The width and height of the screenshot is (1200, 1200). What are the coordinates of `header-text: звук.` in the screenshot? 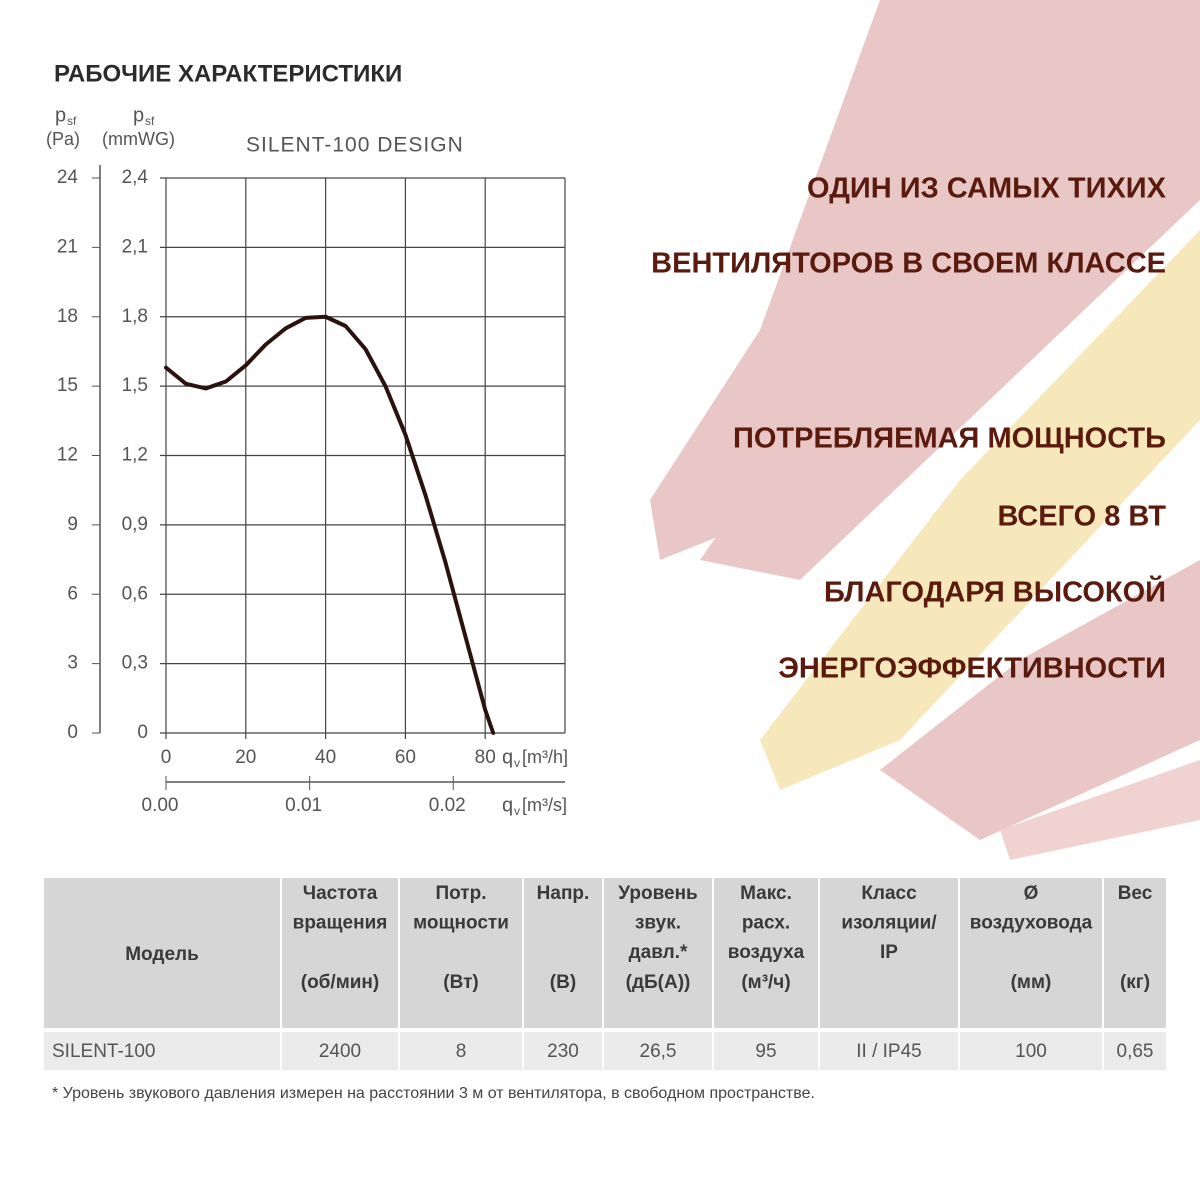 It's located at (658, 923).